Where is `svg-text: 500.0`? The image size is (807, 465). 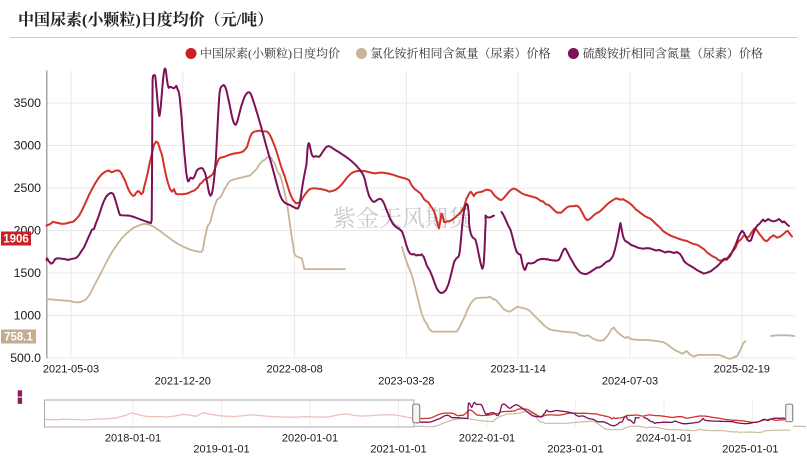 svg-text: 500.0 is located at coordinates (25, 358).